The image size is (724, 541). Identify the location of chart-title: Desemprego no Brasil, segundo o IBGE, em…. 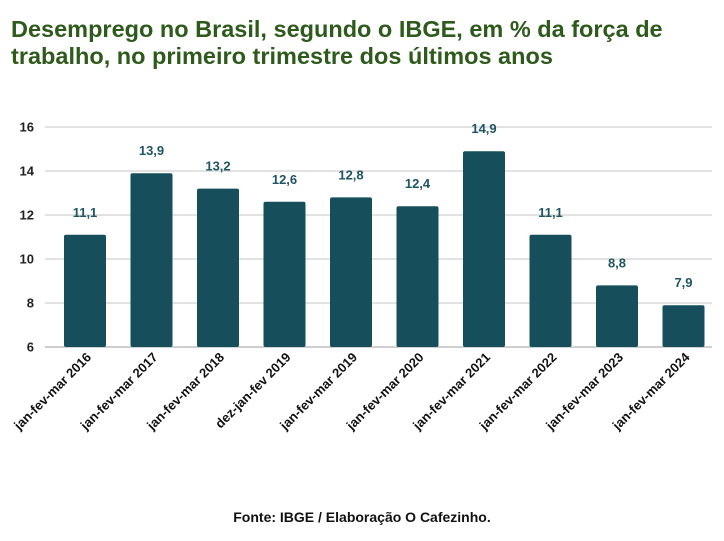
(337, 42).